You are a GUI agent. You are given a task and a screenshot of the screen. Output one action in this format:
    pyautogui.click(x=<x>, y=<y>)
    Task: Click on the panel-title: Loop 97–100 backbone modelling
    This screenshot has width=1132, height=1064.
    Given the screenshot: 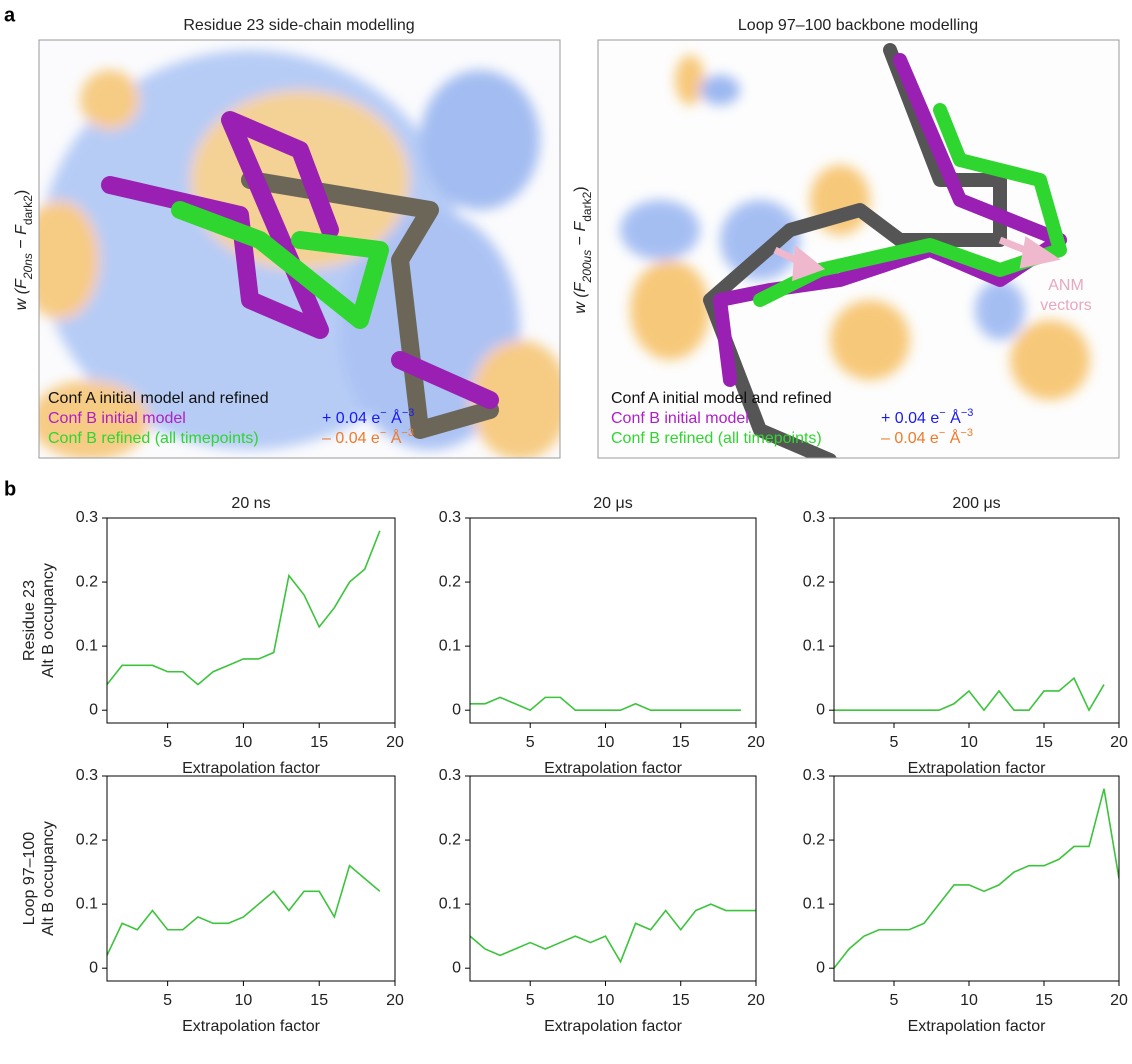 What is the action you would take?
    pyautogui.click(x=858, y=25)
    